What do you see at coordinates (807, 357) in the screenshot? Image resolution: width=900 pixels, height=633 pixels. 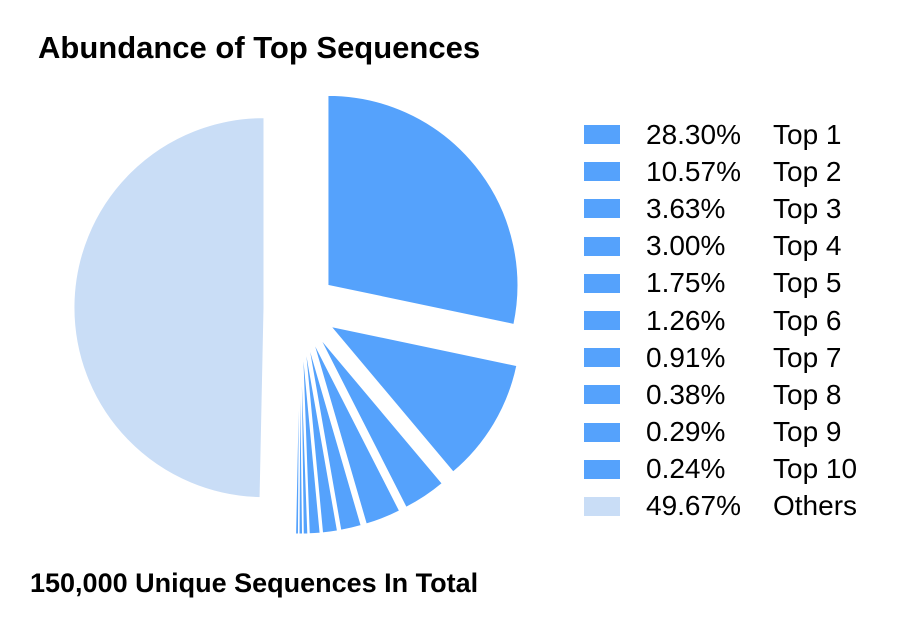 I see `legend-label: Top 7` at bounding box center [807, 357].